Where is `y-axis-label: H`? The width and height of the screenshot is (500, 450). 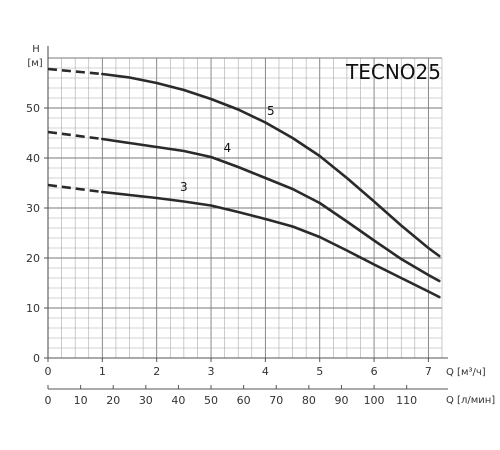 y-axis-label: H is located at coordinates (36, 49).